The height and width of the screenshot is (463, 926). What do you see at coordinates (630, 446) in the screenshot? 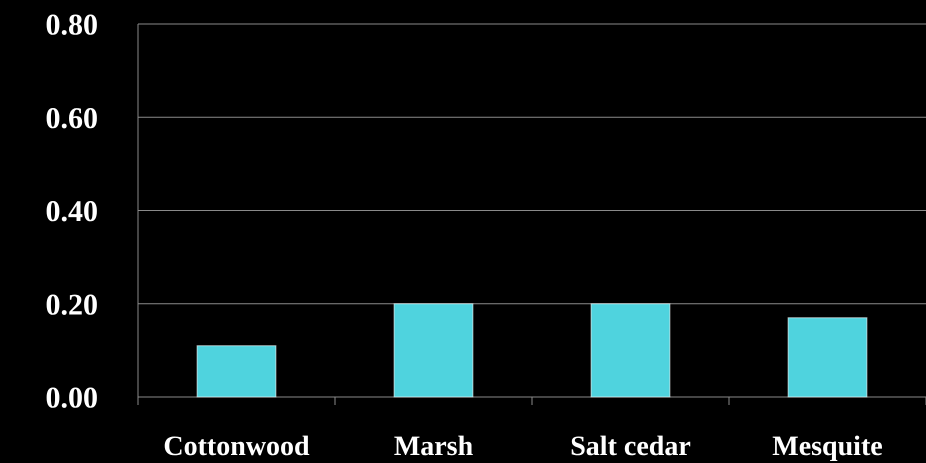
I see `x-tick-label: Salt cedar` at bounding box center [630, 446].